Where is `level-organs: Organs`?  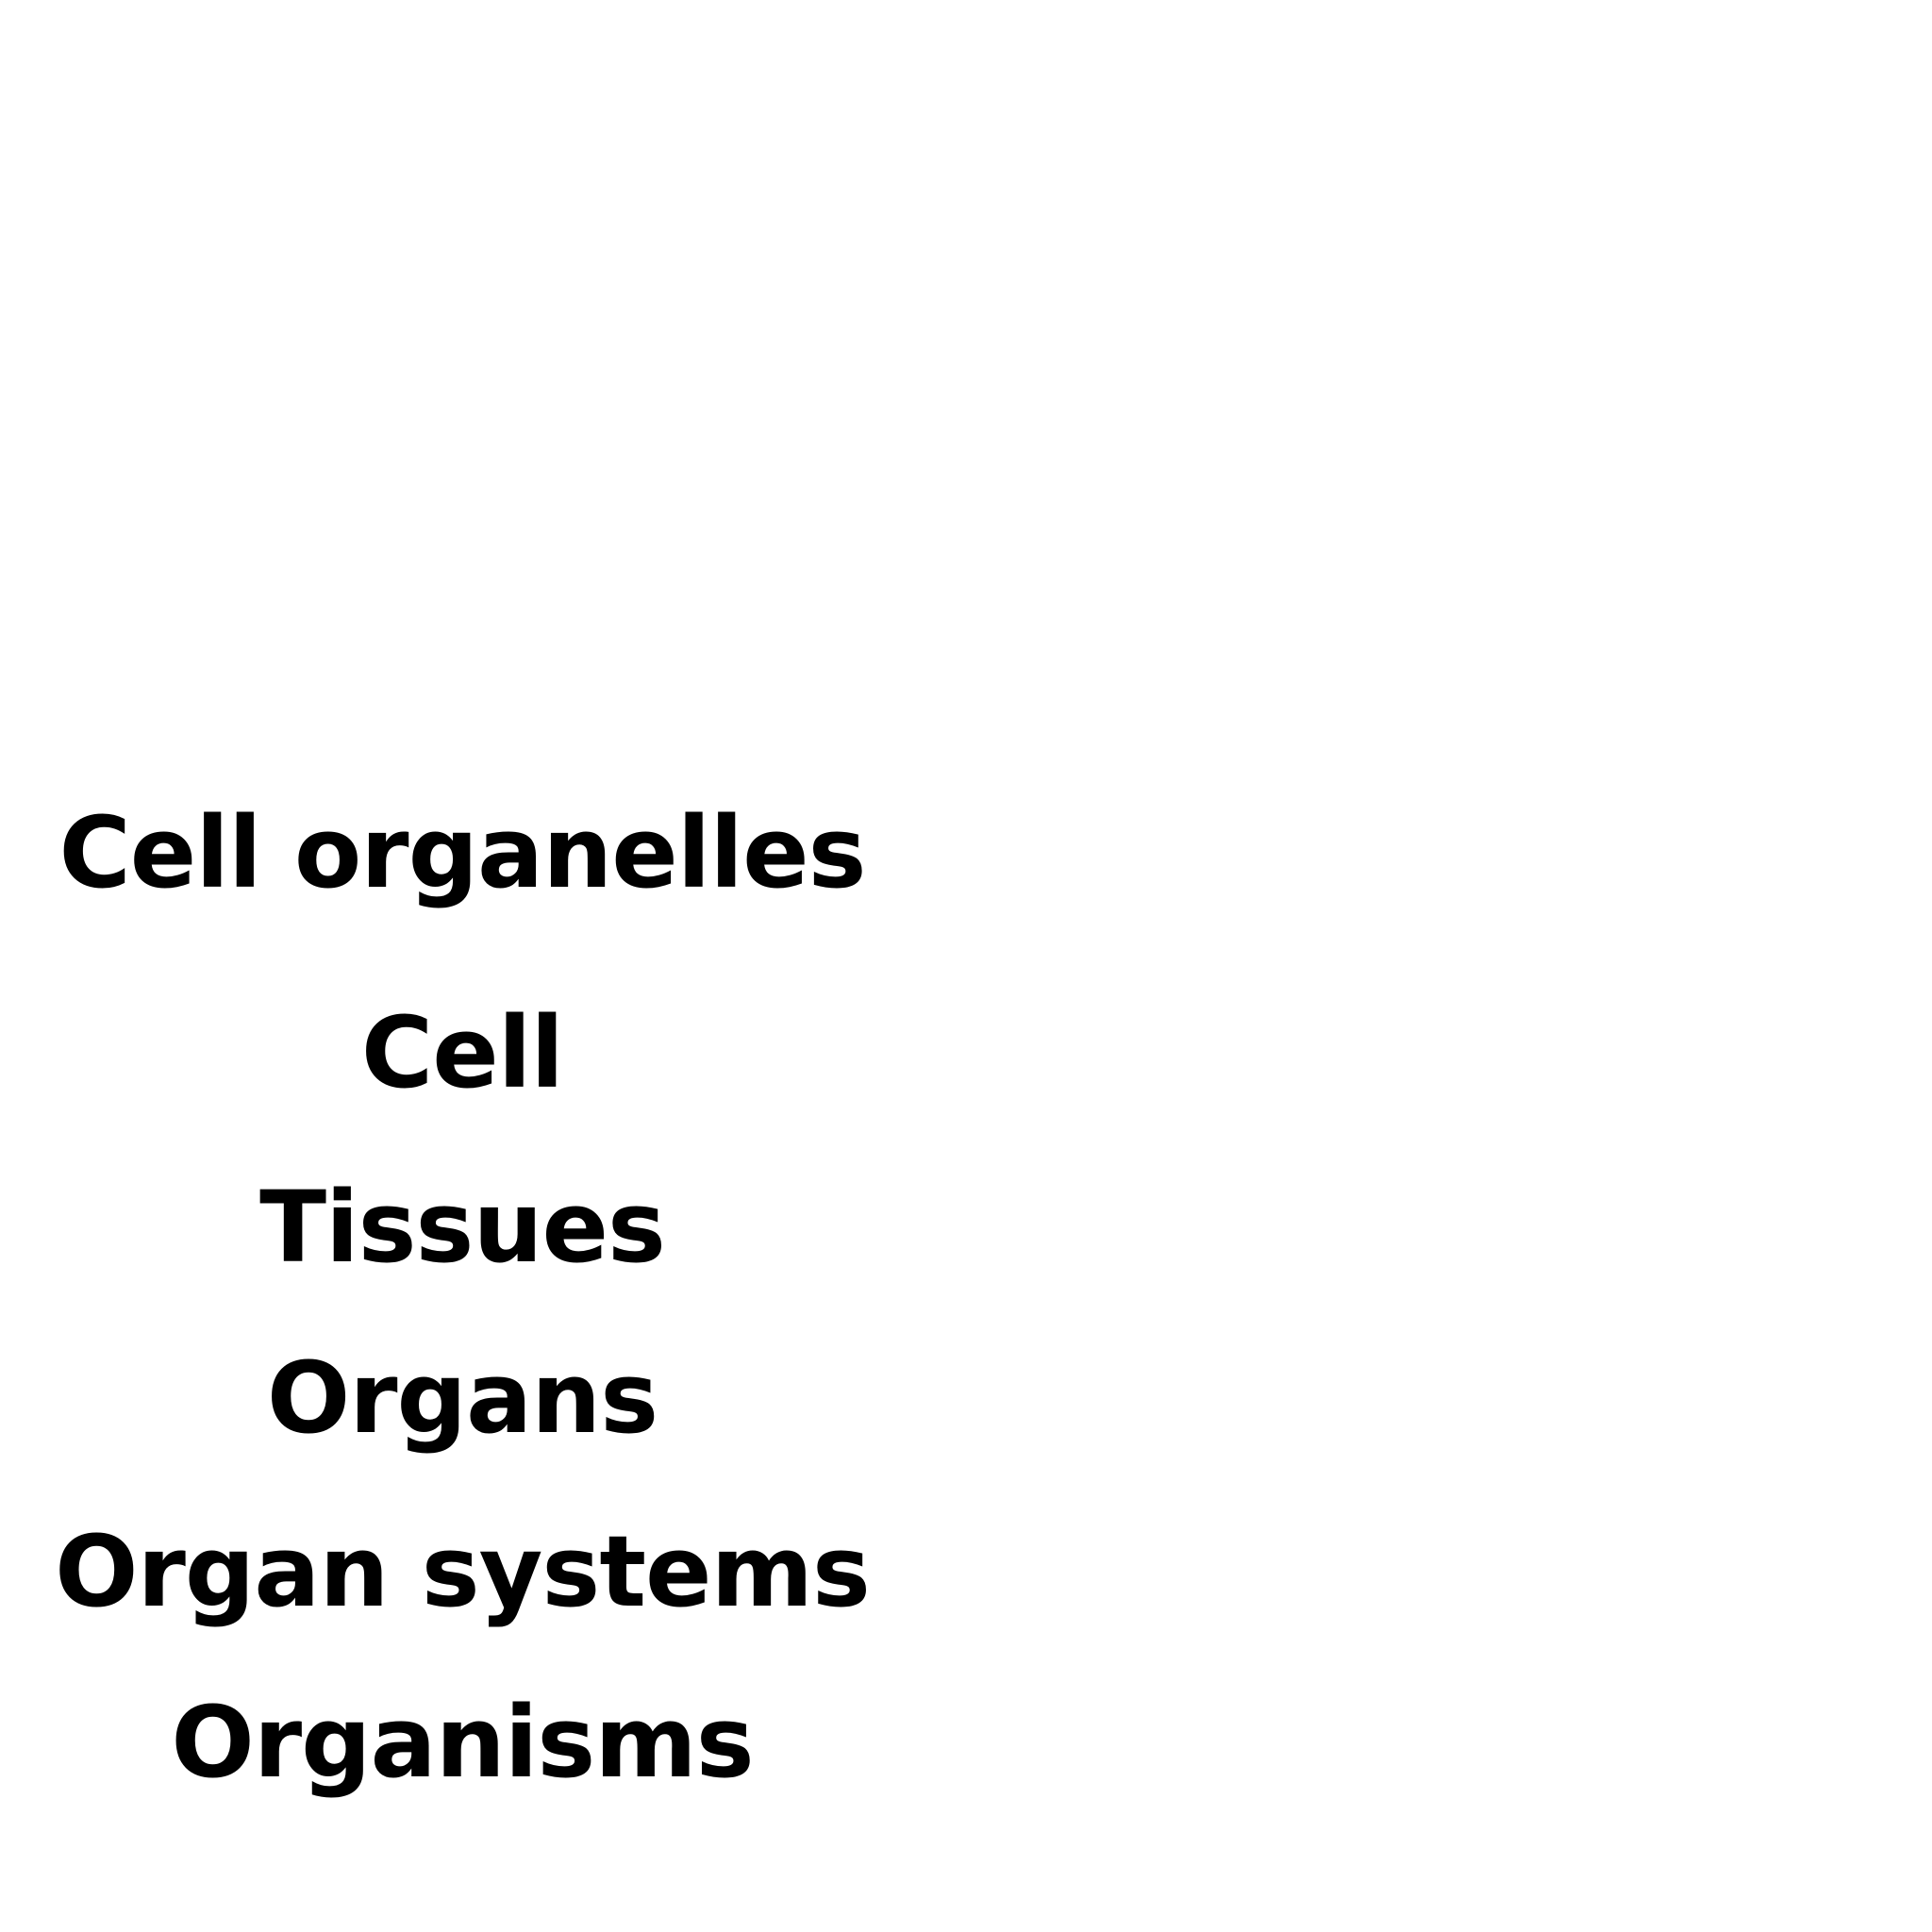 level-organs: Organs is located at coordinates (462, 1398).